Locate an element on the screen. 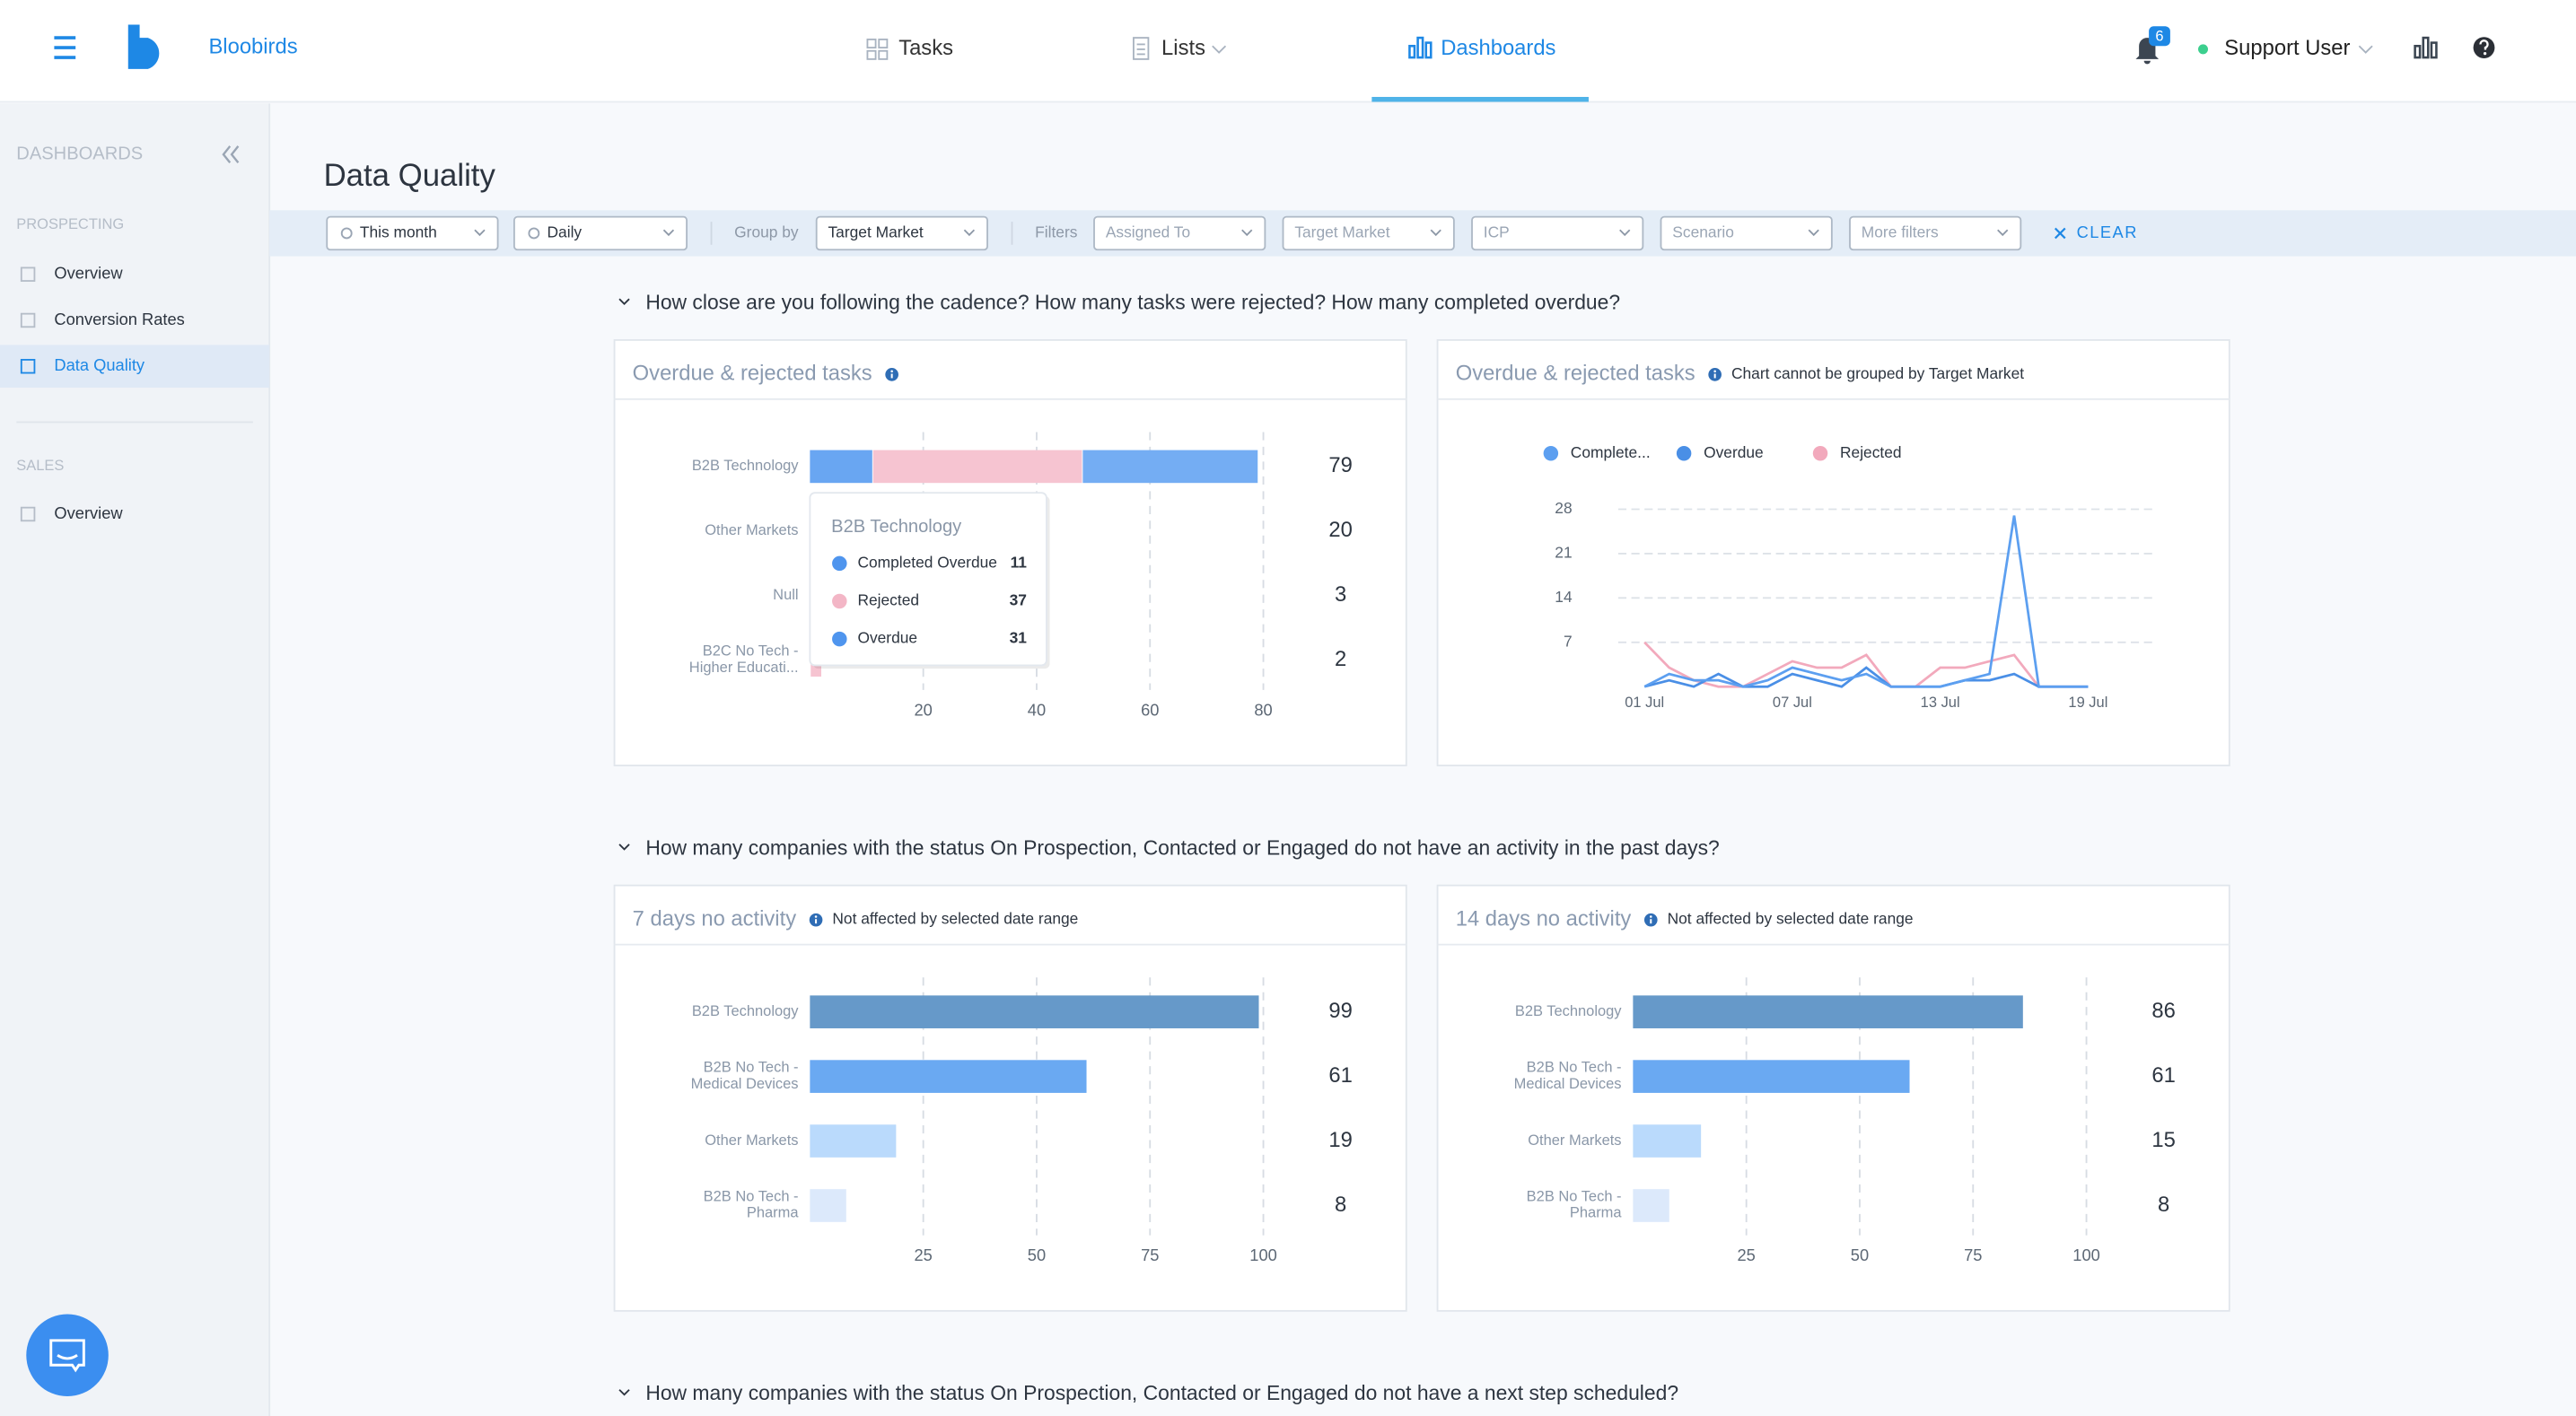 This screenshot has height=1416, width=2576. bar-value: 61 is located at coordinates (2163, 1075).